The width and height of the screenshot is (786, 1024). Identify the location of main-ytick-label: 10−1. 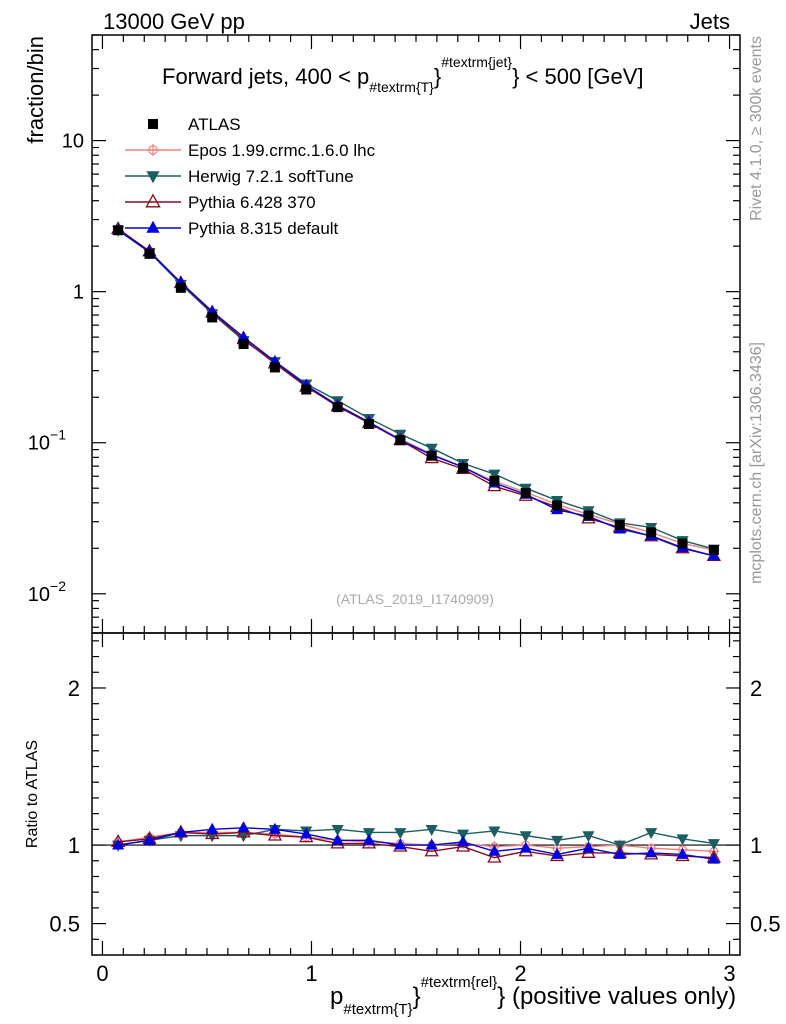
(47, 441).